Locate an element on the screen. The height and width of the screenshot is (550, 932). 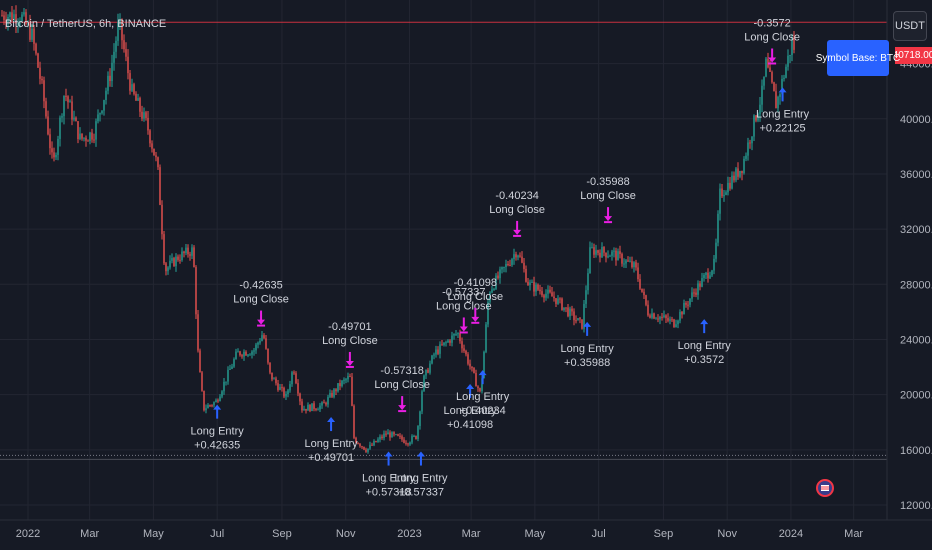
currency-button: USDT is located at coordinates (910, 26).